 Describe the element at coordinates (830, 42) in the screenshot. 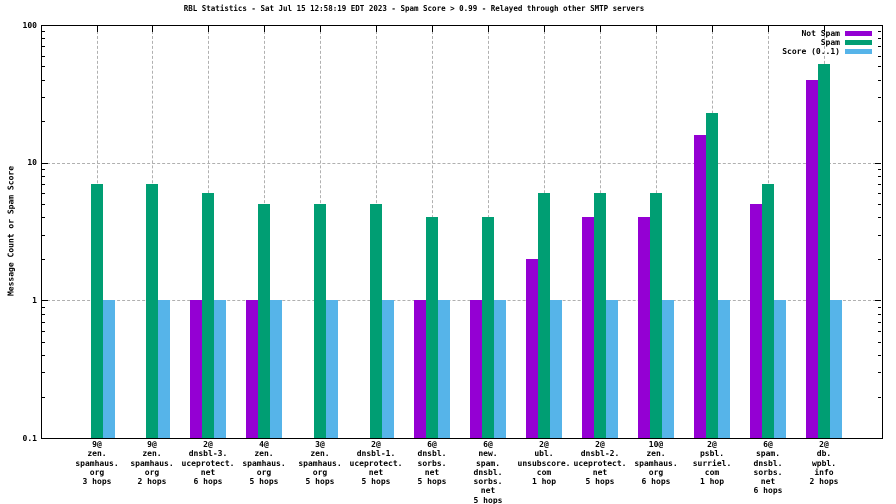

I see `legend-label-spam: Spam` at that location.